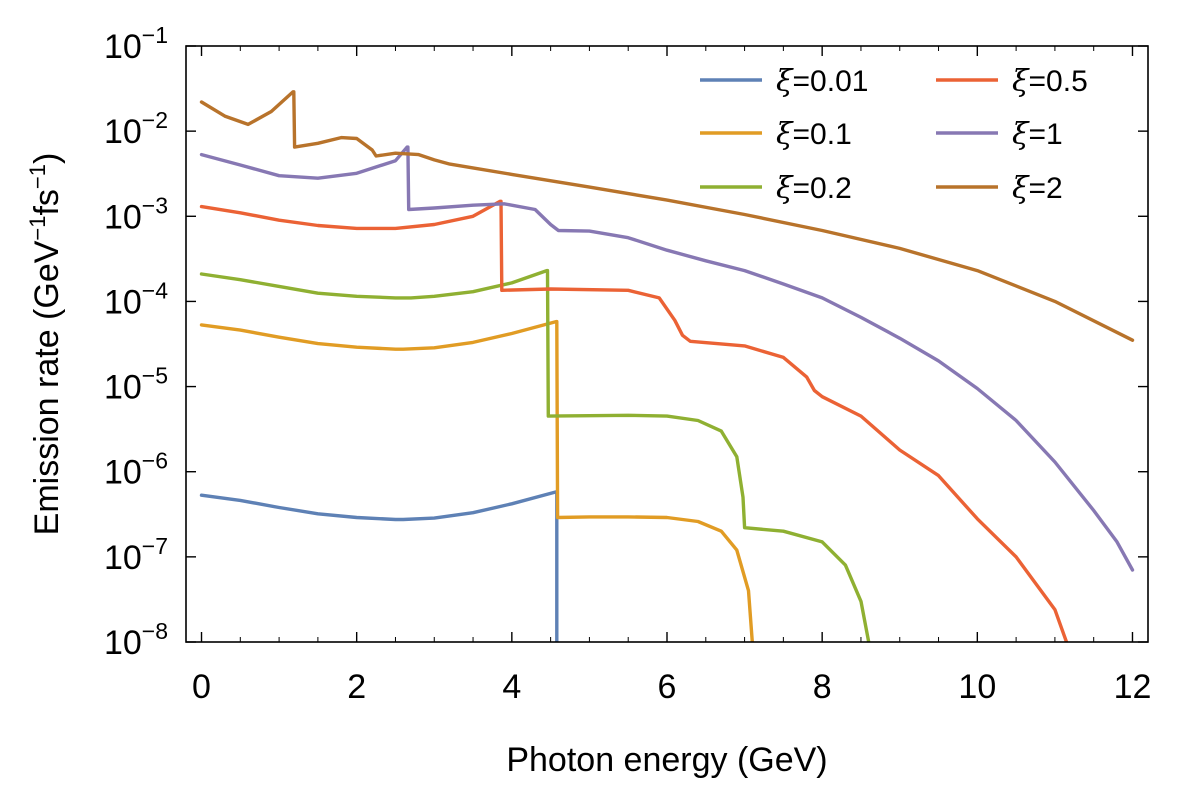 This screenshot has width=1203, height=793. I want to click on legend: ξ=0.01ξ=0.1ξ=0.2ξ=0.5ξ=1ξ=2, so click(894, 135).